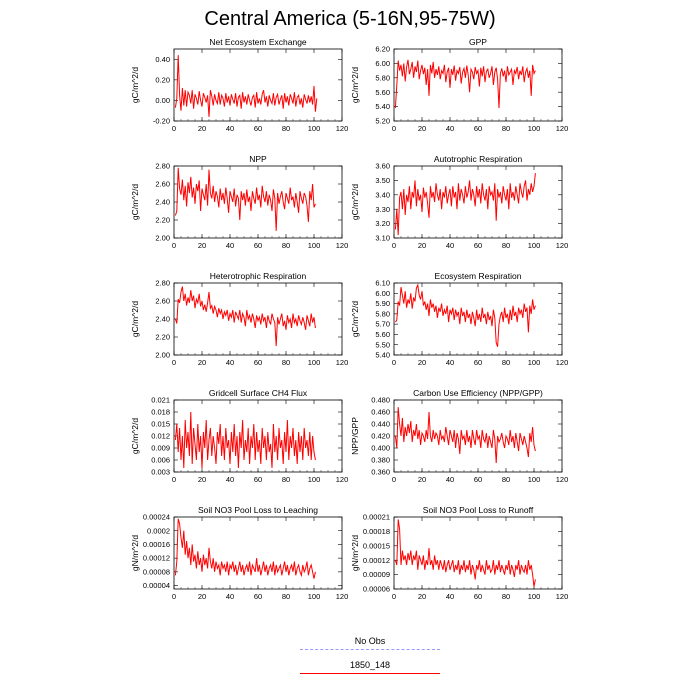 The width and height of the screenshot is (700, 700). Describe the element at coordinates (376, 517) in the screenshot. I see `y-tick-label: 0.00021` at that location.